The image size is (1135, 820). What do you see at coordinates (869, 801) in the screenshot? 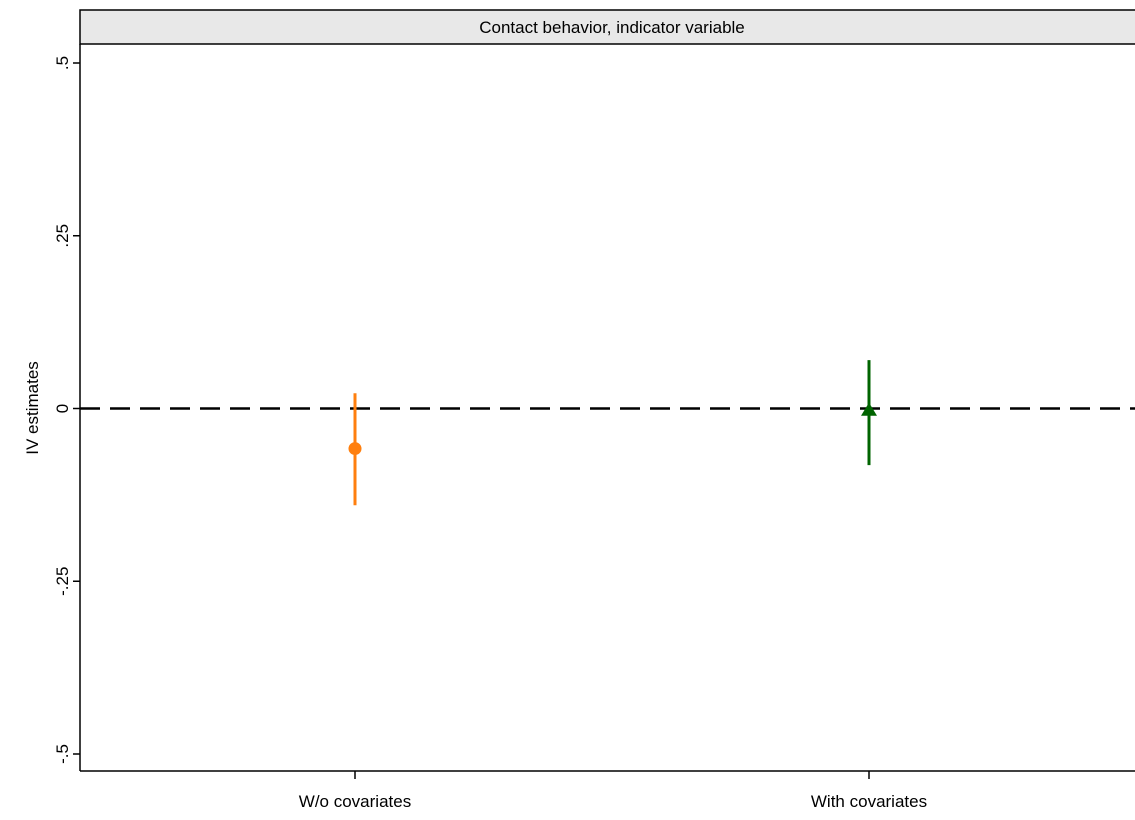
I see `x-tick-label: With covariates` at bounding box center [869, 801].